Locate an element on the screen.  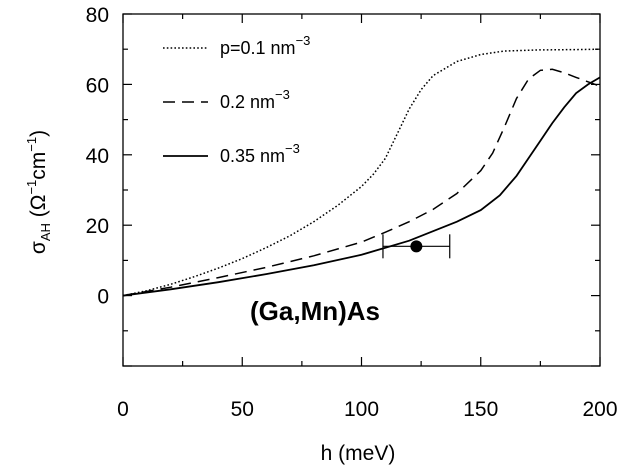
x-tick-label: 200 is located at coordinates (599, 409).